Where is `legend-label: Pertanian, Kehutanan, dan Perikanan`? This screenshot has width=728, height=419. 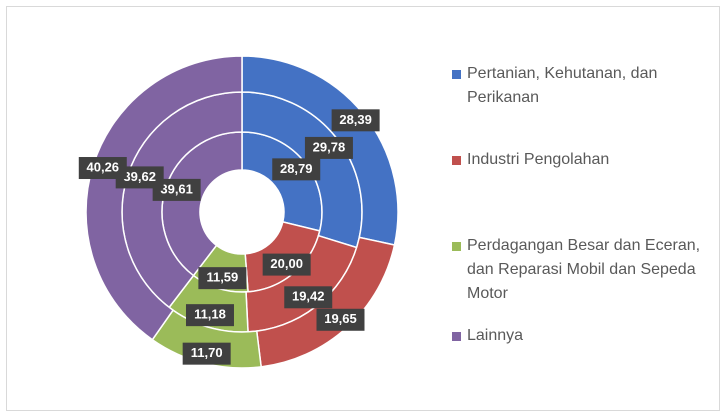 legend-label: Pertanian, Kehutanan, dan Perikanan is located at coordinates (562, 85).